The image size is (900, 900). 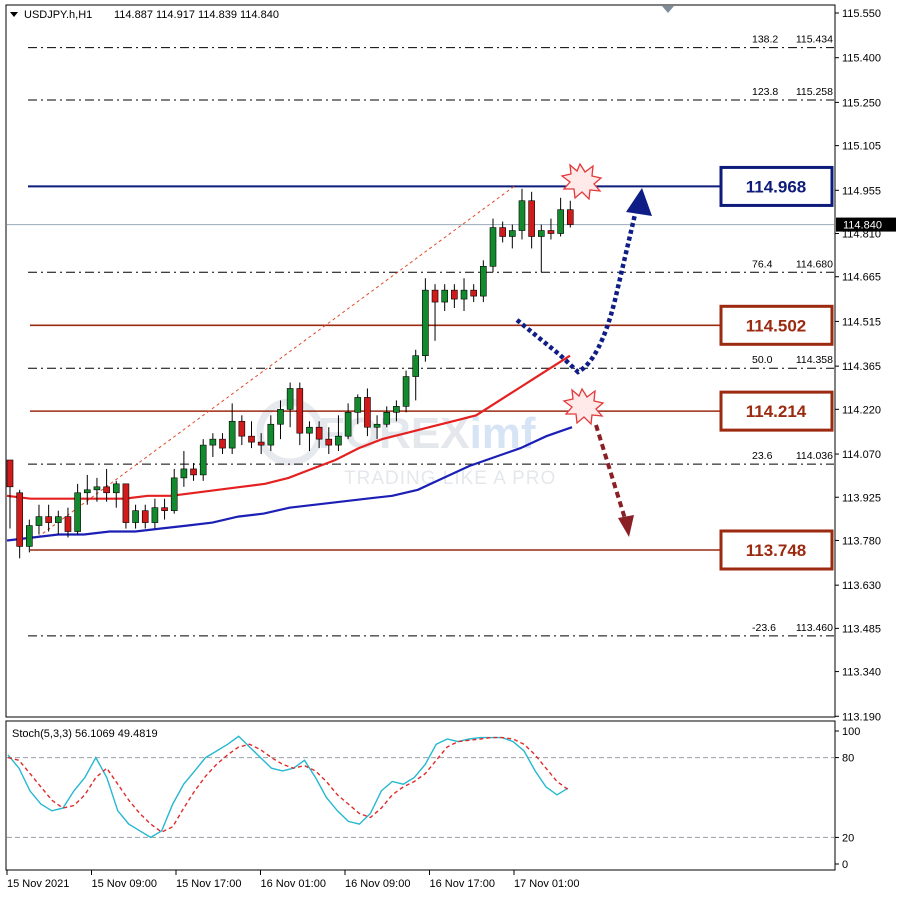 What do you see at coordinates (196, 15) in the screenshot?
I see `ohlc-values: 114.887 114.917 114.839 114.840` at bounding box center [196, 15].